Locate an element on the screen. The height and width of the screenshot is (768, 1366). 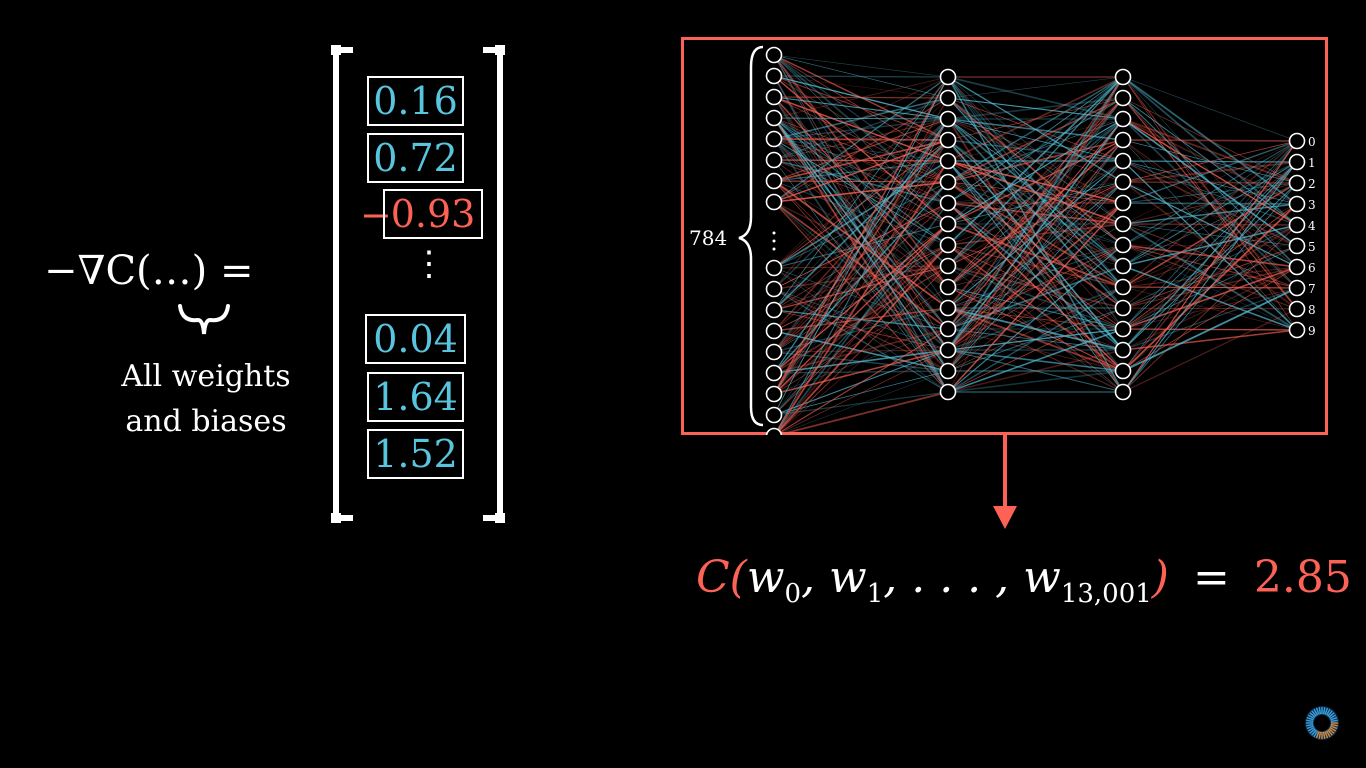
cost-symbol: C is located at coordinates (713, 577).